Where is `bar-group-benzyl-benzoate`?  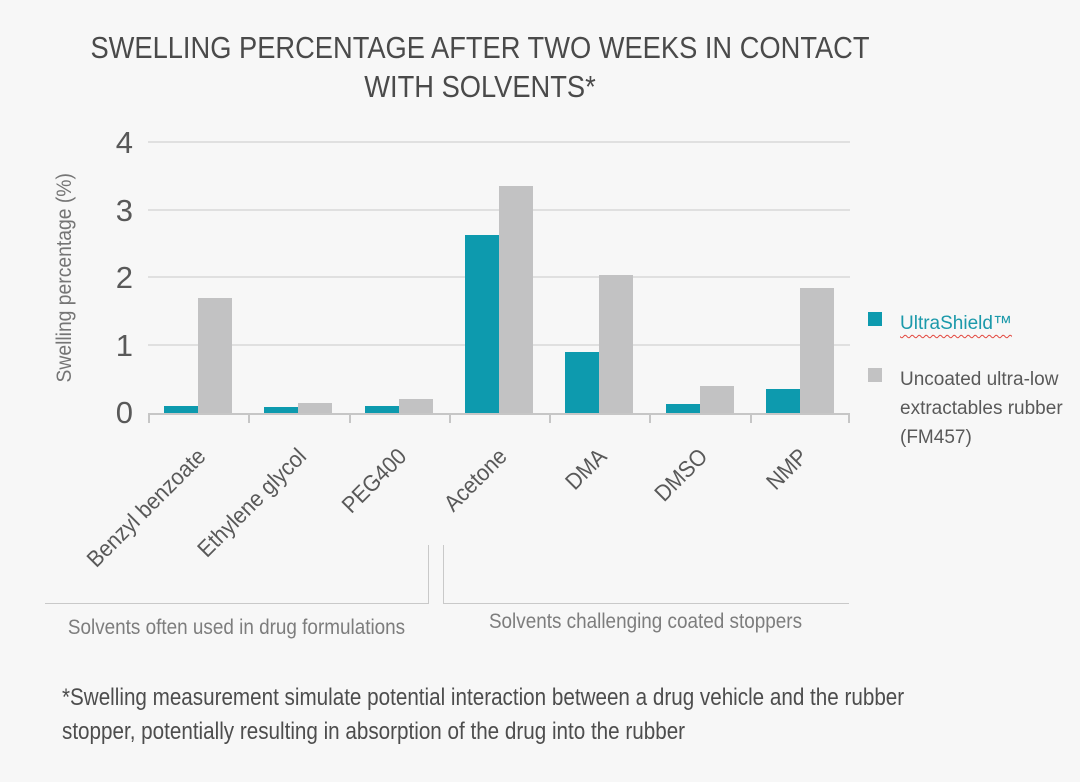
bar-group-benzyl-benzoate is located at coordinates (198, 278).